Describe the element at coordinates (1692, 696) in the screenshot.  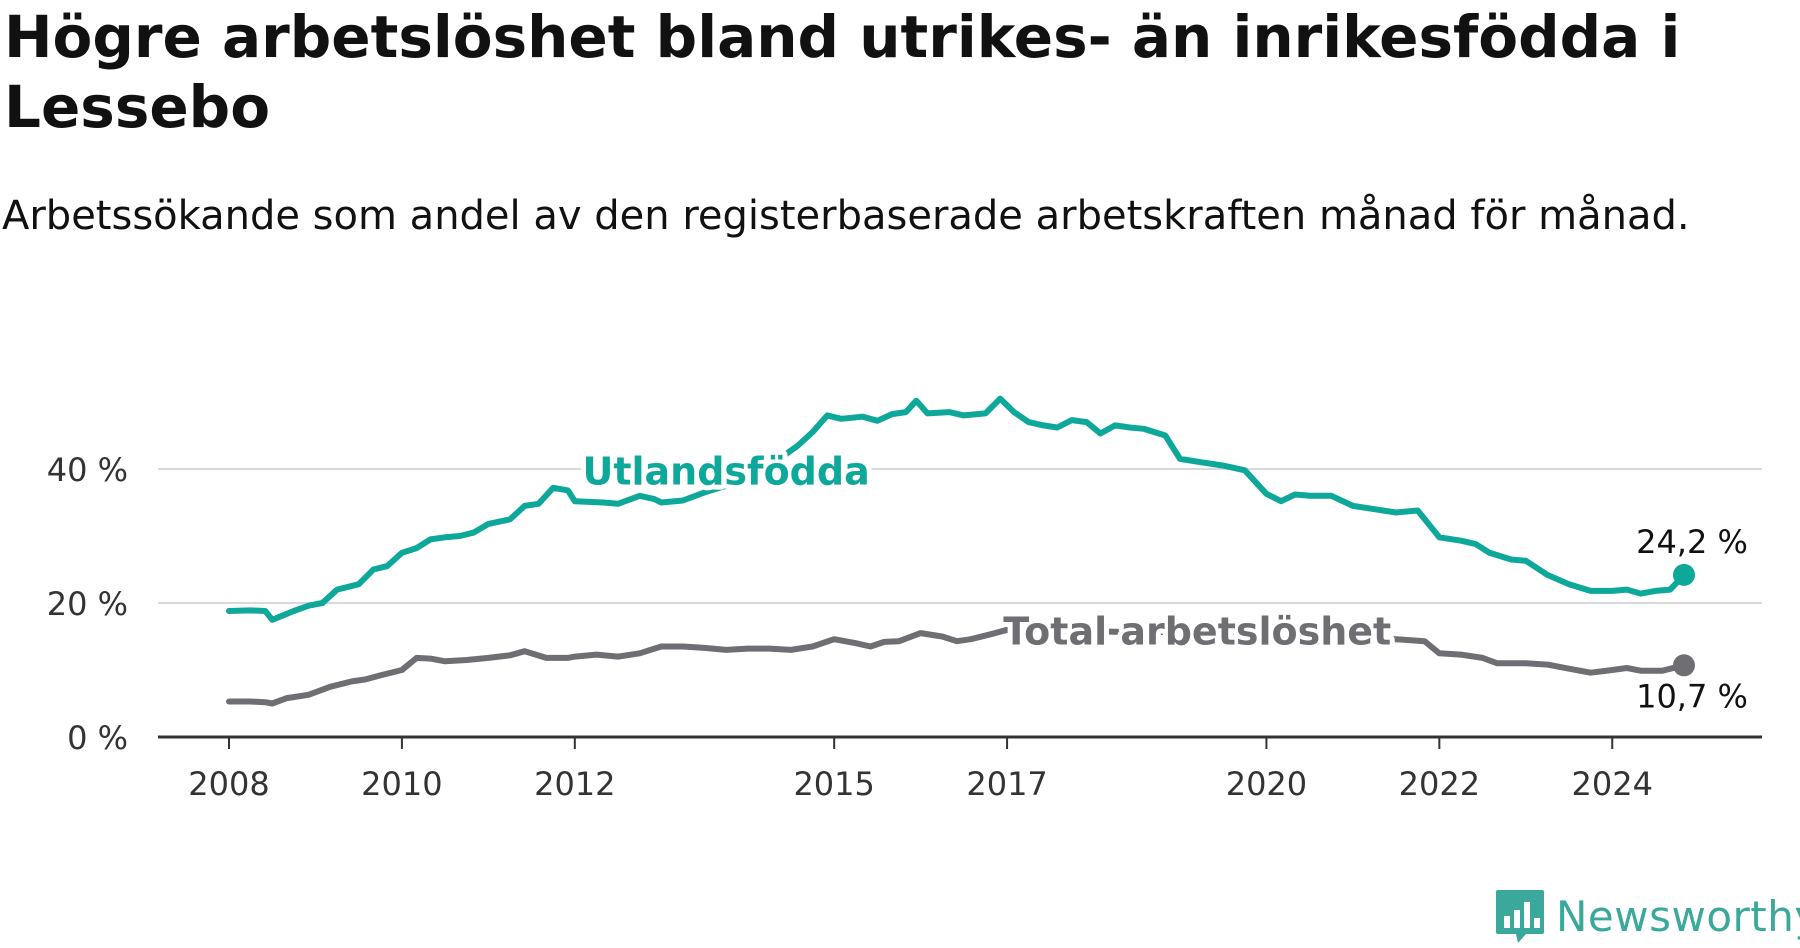
I see `end-value-label-total: 10,7 %` at that location.